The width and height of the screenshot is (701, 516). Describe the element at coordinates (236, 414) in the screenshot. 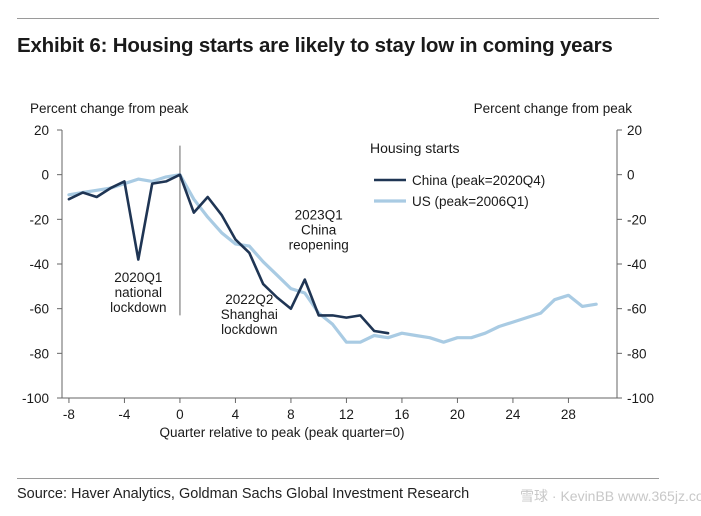

I see `x-tick-label: 4` at that location.